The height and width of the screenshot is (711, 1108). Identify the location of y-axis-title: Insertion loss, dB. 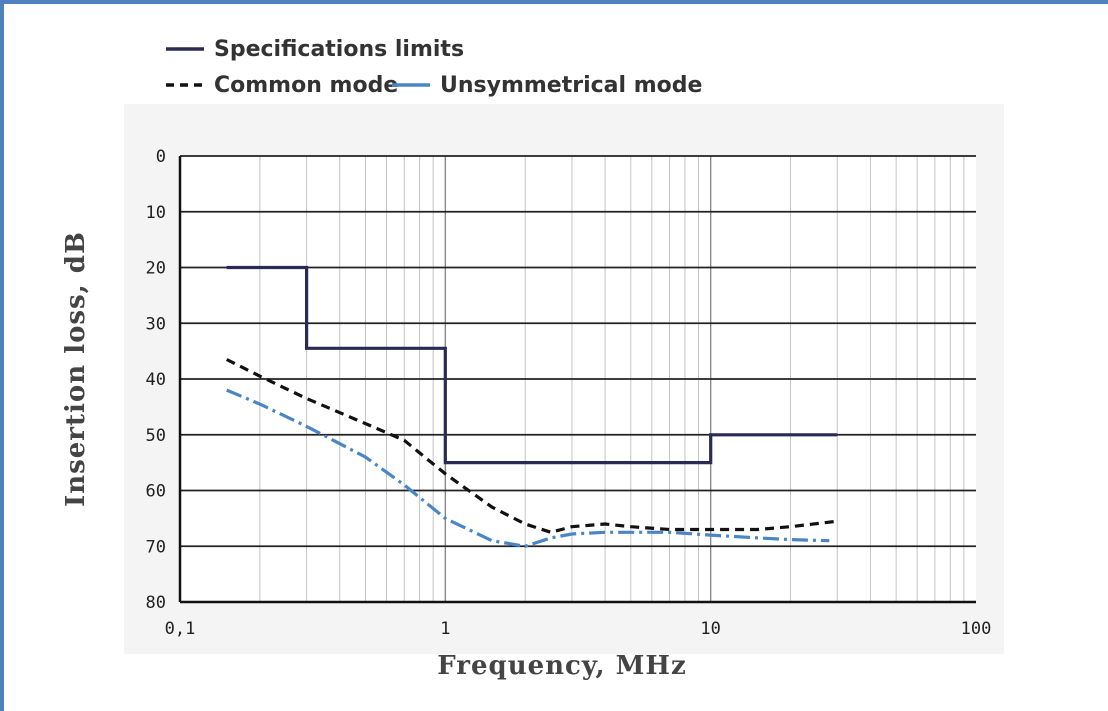
(76, 369).